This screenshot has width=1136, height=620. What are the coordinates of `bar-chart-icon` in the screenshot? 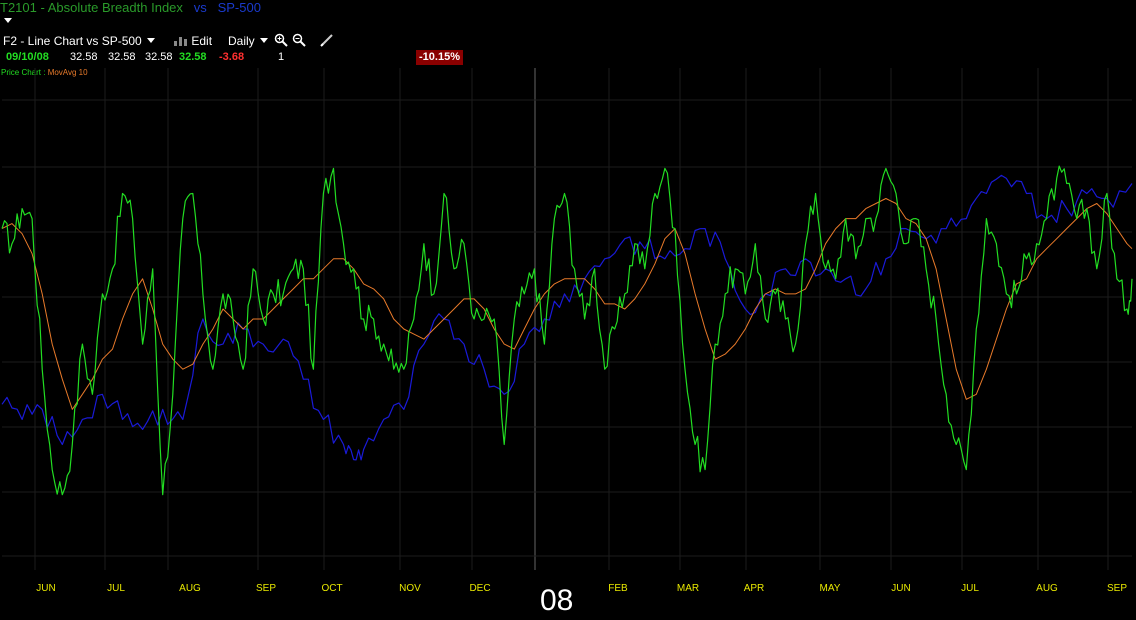 It's located at (181, 41).